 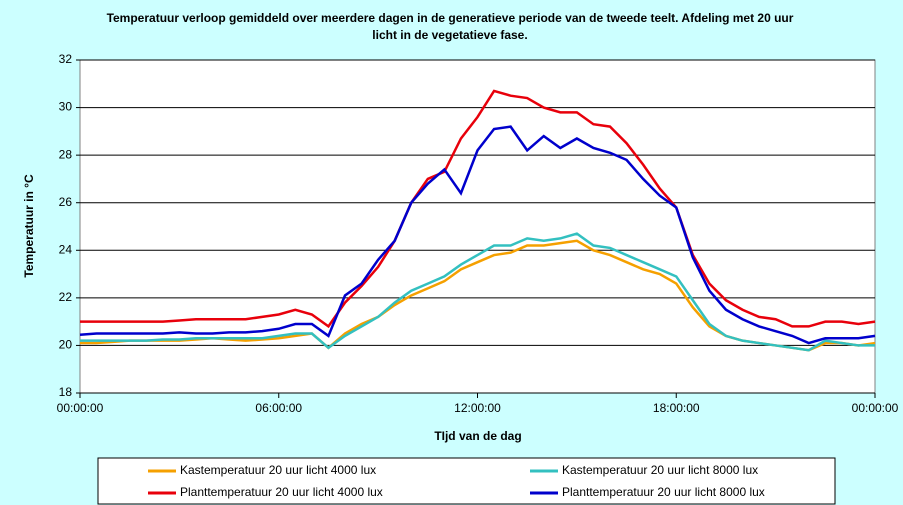 What do you see at coordinates (663, 492) in the screenshot?
I see `legend-label: Planttemperatuur 20 uur licht 8000 lux` at bounding box center [663, 492].